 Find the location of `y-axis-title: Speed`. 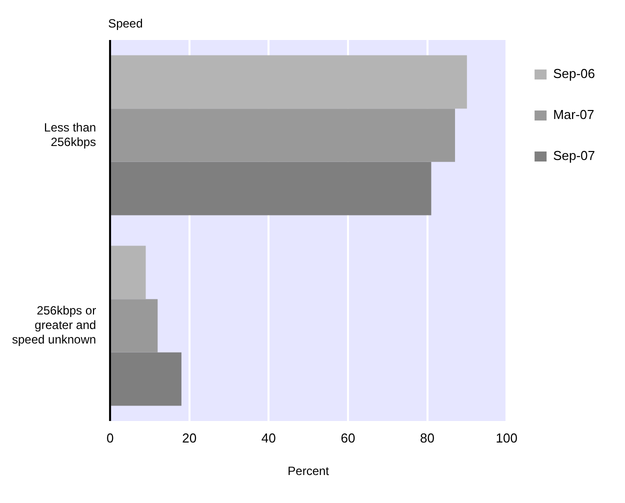

y-axis-title: Speed is located at coordinates (125, 23).